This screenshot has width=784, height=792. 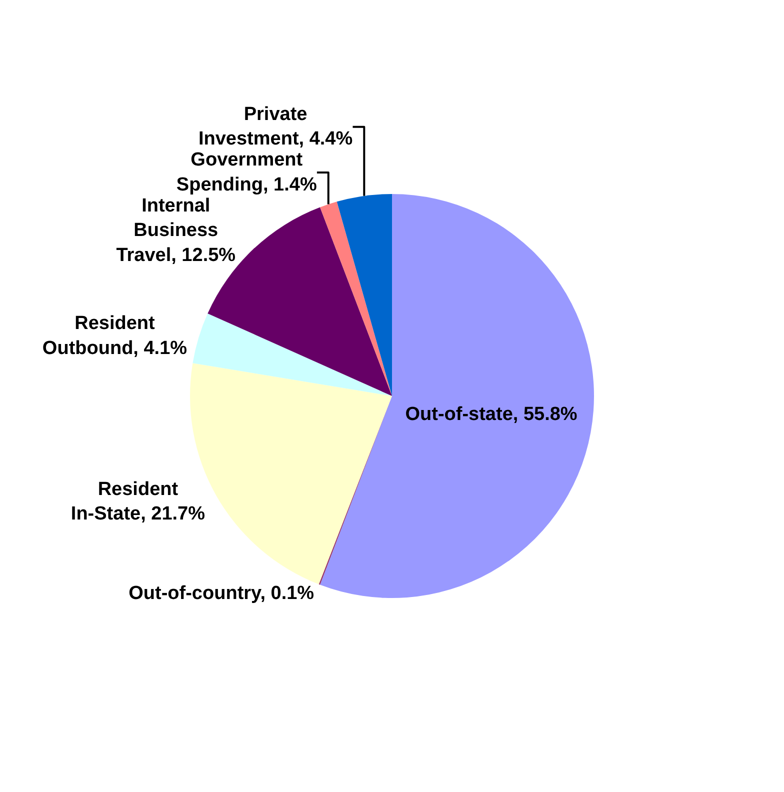 I want to click on slice-label: Private Investment, 4.4%, so click(x=275, y=127).